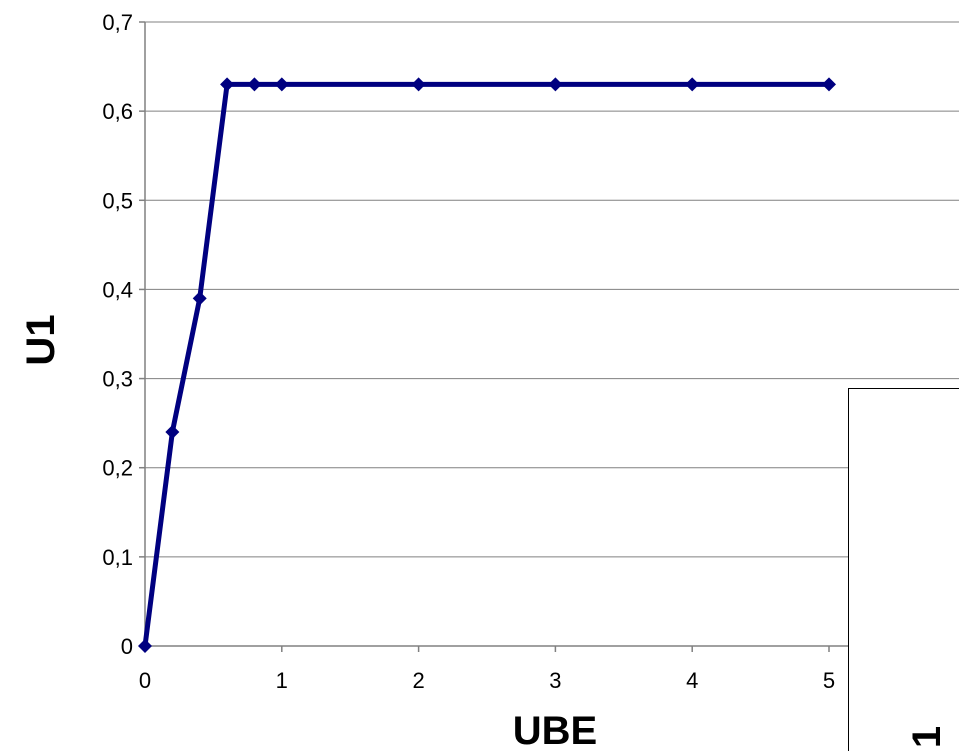 The height and width of the screenshot is (751, 959). I want to click on x-tick-label: 2, so click(418, 680).